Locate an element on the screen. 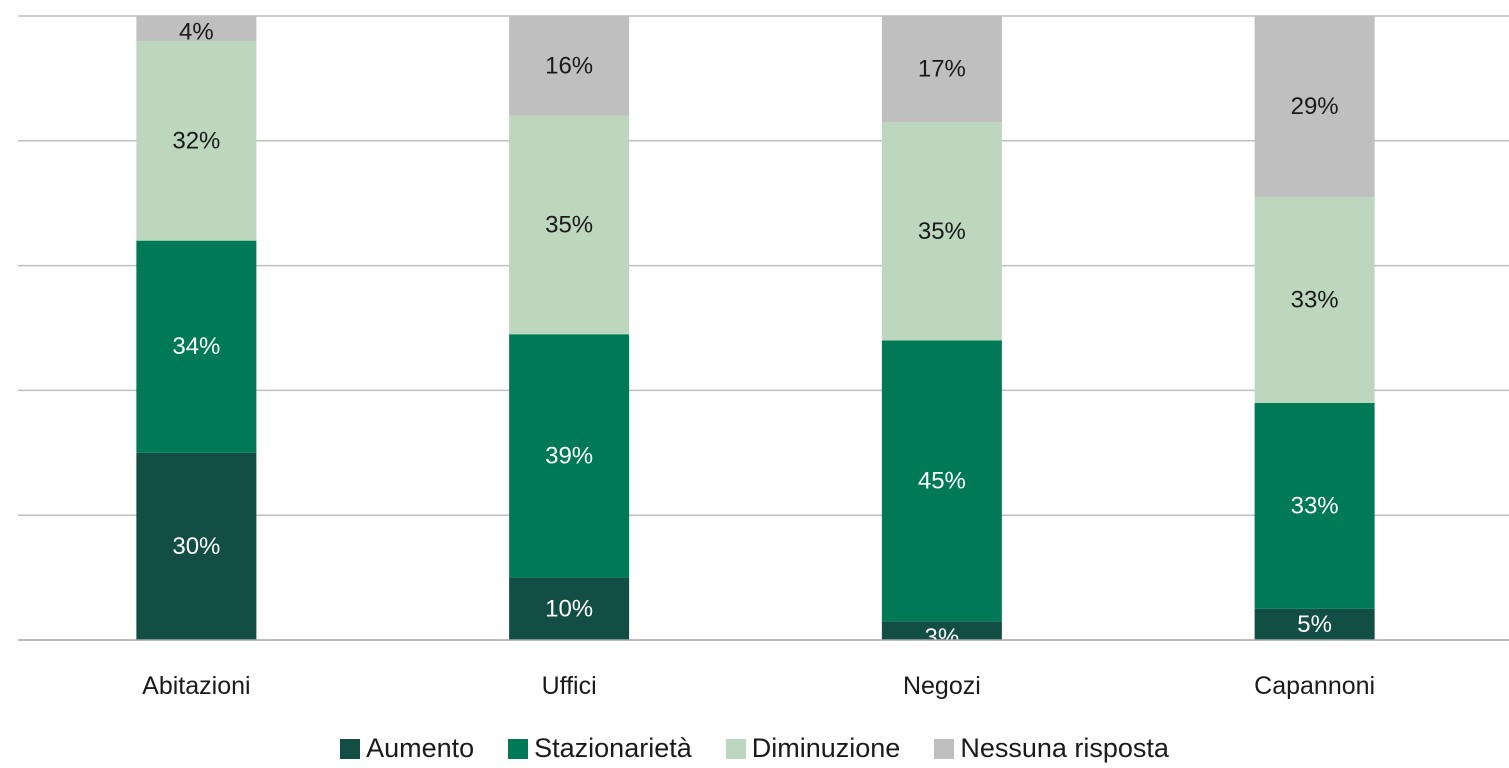 This screenshot has height=768, width=1509. data-label: 39% is located at coordinates (569, 455).